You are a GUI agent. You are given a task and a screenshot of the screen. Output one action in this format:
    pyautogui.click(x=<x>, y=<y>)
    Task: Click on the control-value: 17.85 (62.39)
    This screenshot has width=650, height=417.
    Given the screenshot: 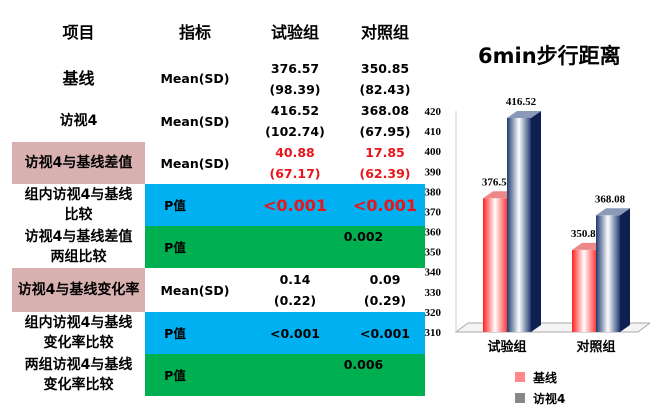 What is the action you would take?
    pyautogui.click(x=385, y=163)
    